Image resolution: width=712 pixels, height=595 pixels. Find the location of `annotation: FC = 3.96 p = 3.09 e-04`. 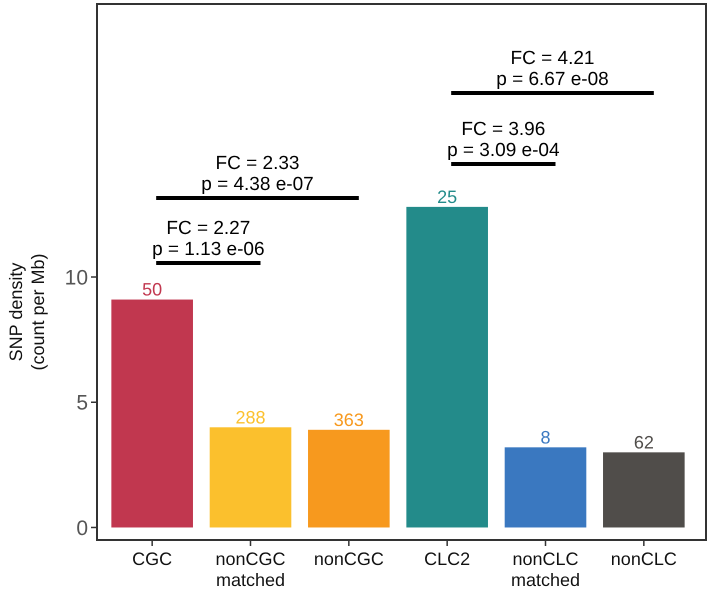

annotation: FC = 3.96 p = 3.09 e-04 is located at coordinates (503, 140).